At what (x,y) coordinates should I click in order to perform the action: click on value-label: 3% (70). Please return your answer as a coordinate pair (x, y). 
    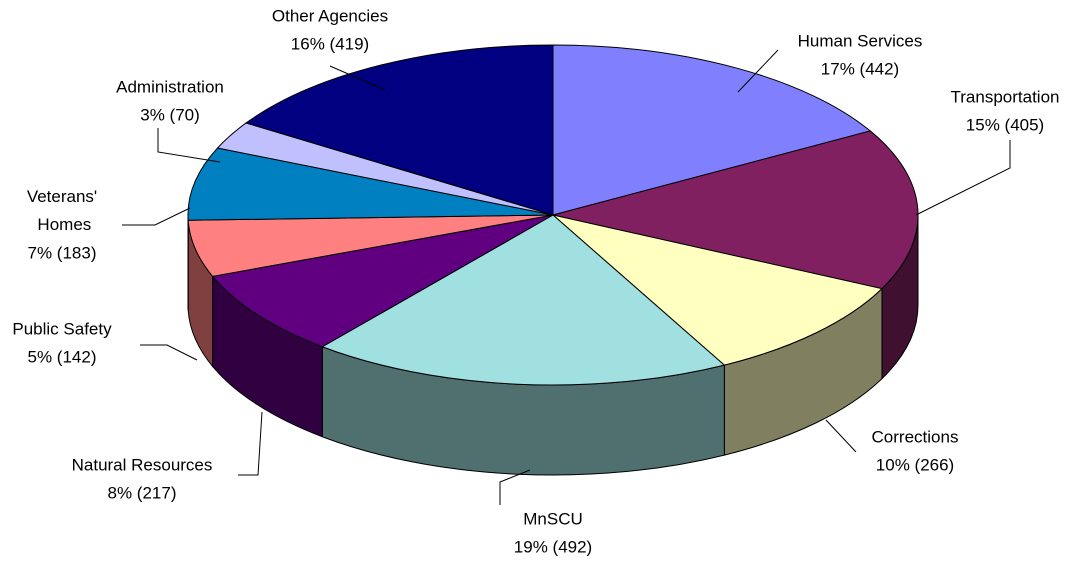
    Looking at the image, I should click on (170, 114).